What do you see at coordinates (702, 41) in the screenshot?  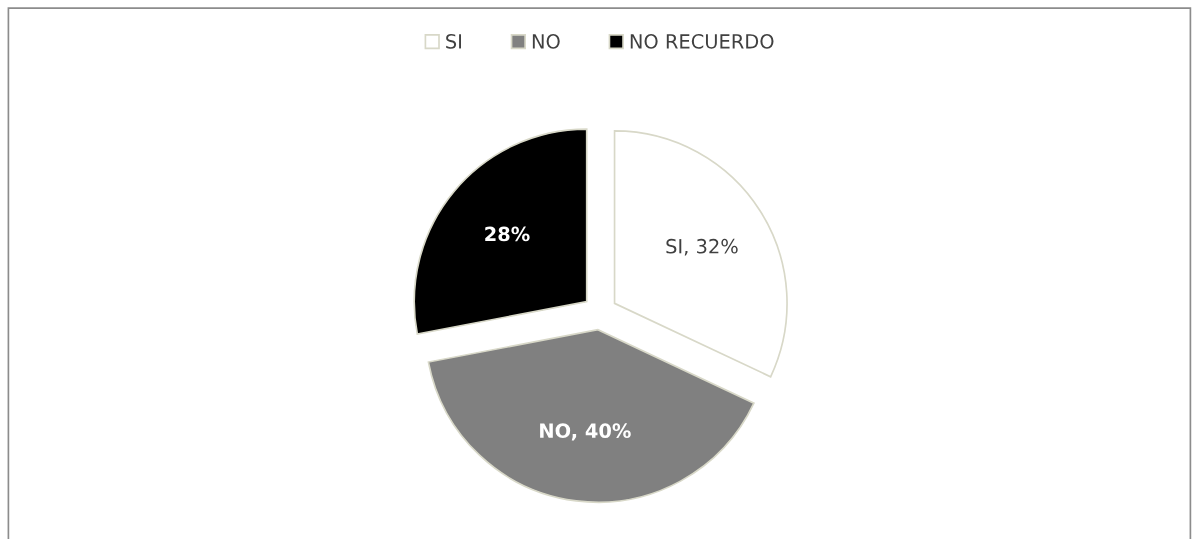 I see `legend-label: NO RECUERDO` at bounding box center [702, 41].